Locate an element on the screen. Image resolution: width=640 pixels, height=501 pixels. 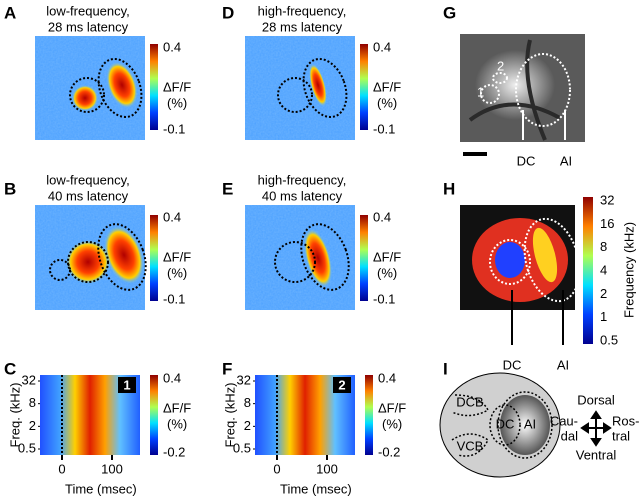
colorbar-tick: 2 is located at coordinates (603, 293).